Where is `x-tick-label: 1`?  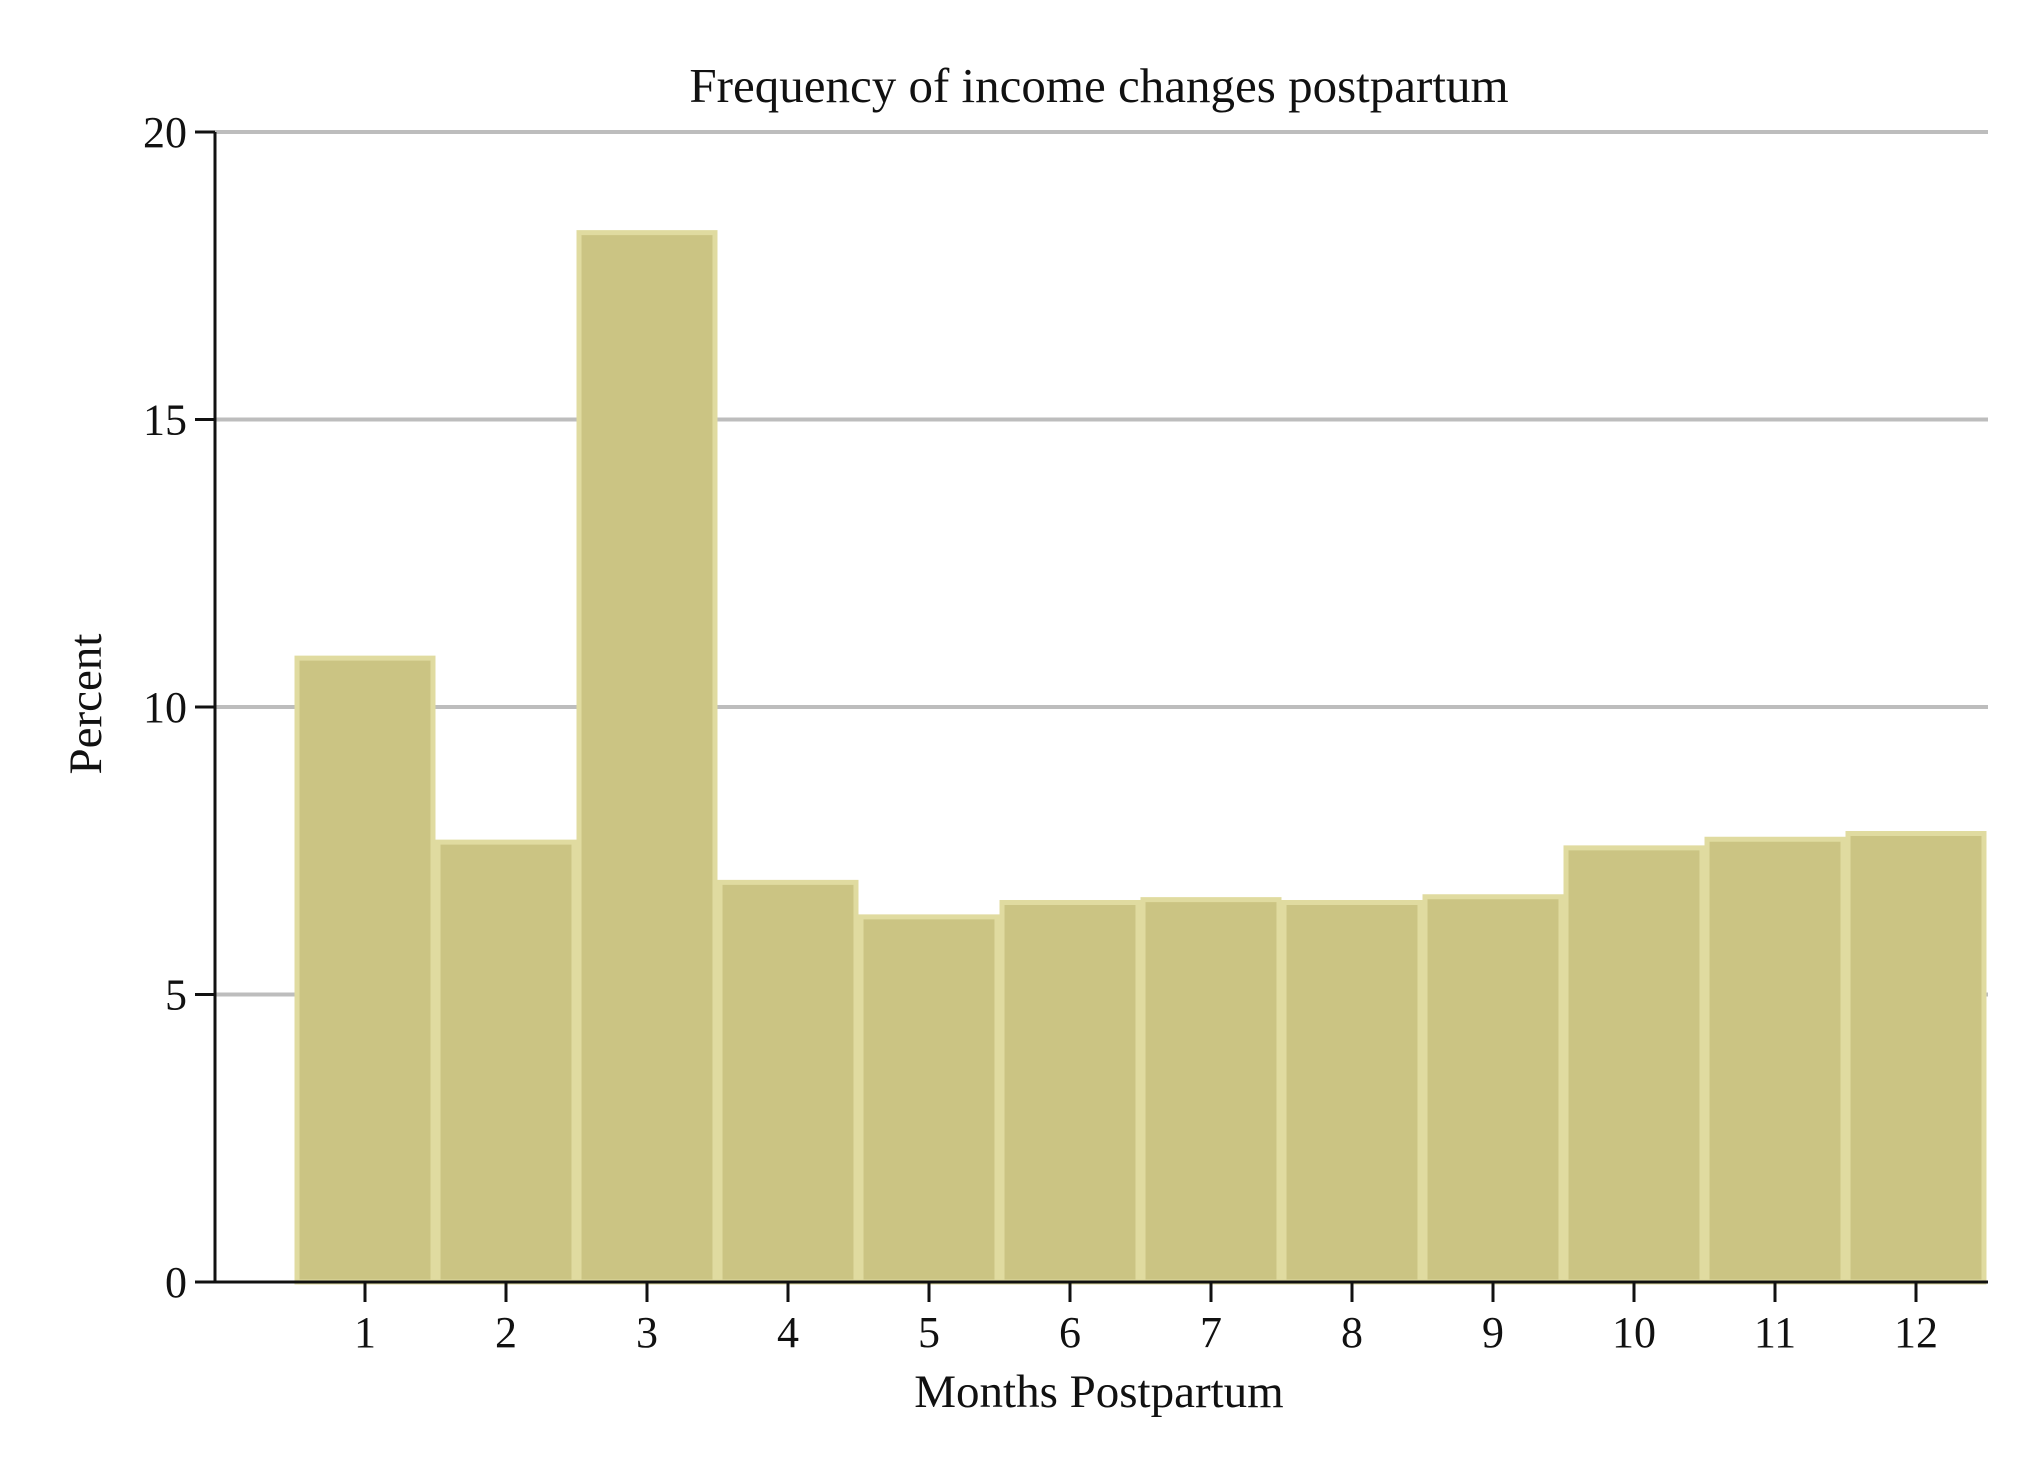 x-tick-label: 1 is located at coordinates (365, 1332).